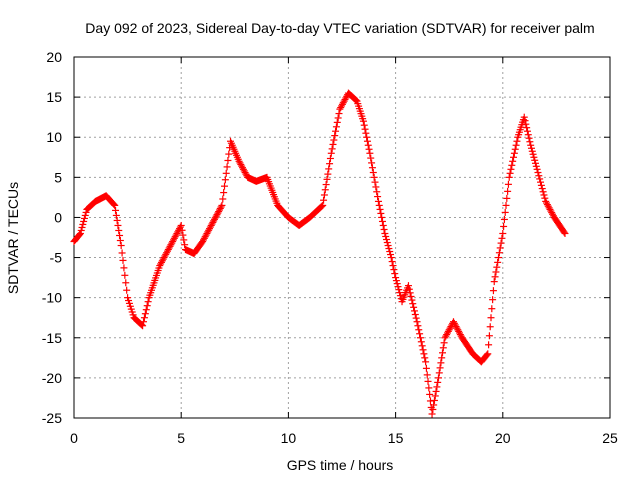 The height and width of the screenshot is (480, 640). What do you see at coordinates (56, 258) in the screenshot?
I see `y-tick-label: -5` at bounding box center [56, 258].